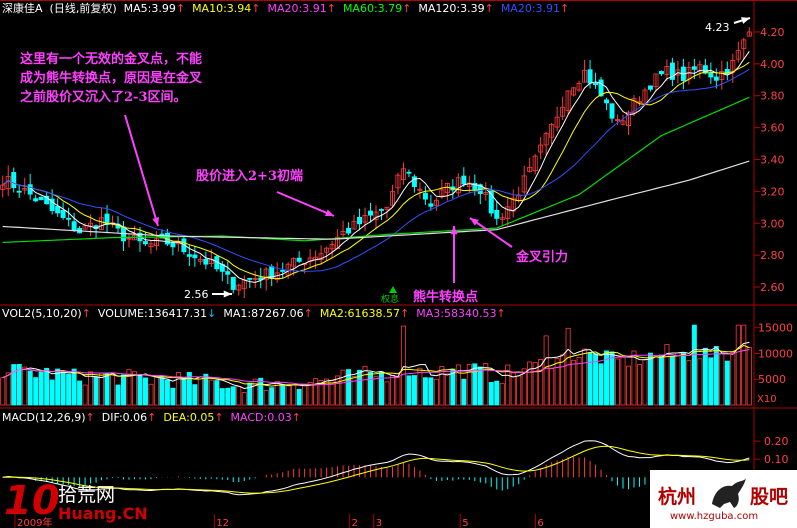 This screenshot has height=528, width=797. Describe the element at coordinates (268, 313) in the screenshot. I see `vol-ma1-label: MA1:87267.06↑` at that location.